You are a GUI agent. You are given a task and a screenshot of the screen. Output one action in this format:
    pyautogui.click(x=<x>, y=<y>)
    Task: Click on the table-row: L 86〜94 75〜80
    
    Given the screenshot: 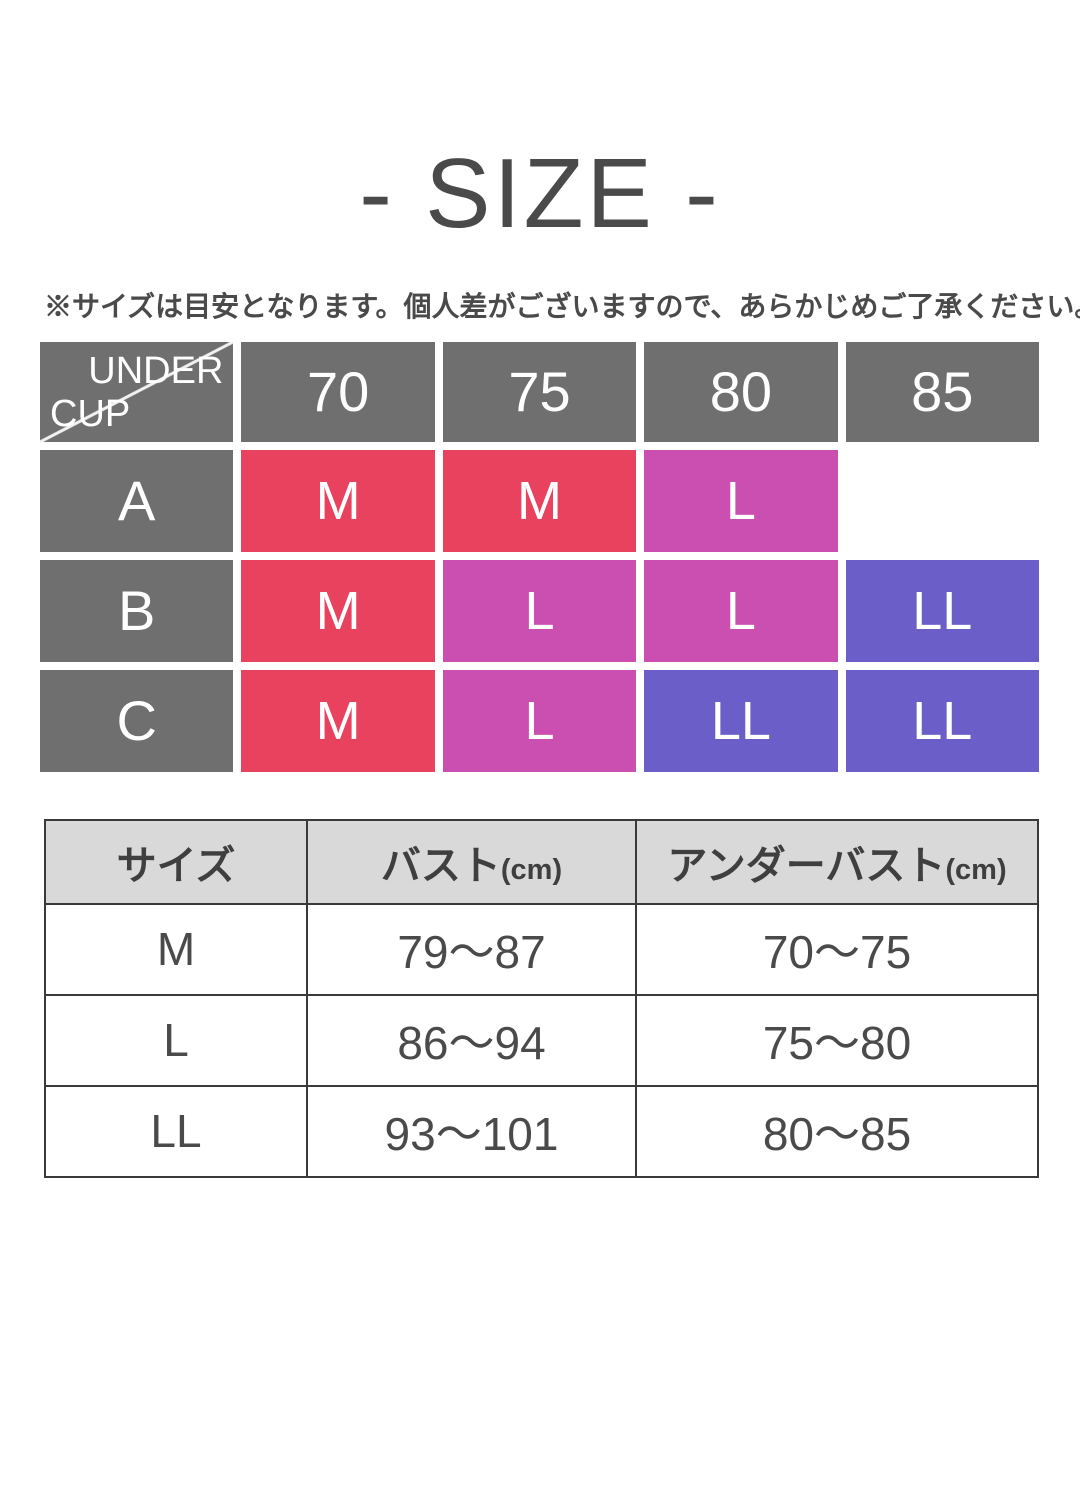 What is the action you would take?
    pyautogui.click(x=541, y=1040)
    